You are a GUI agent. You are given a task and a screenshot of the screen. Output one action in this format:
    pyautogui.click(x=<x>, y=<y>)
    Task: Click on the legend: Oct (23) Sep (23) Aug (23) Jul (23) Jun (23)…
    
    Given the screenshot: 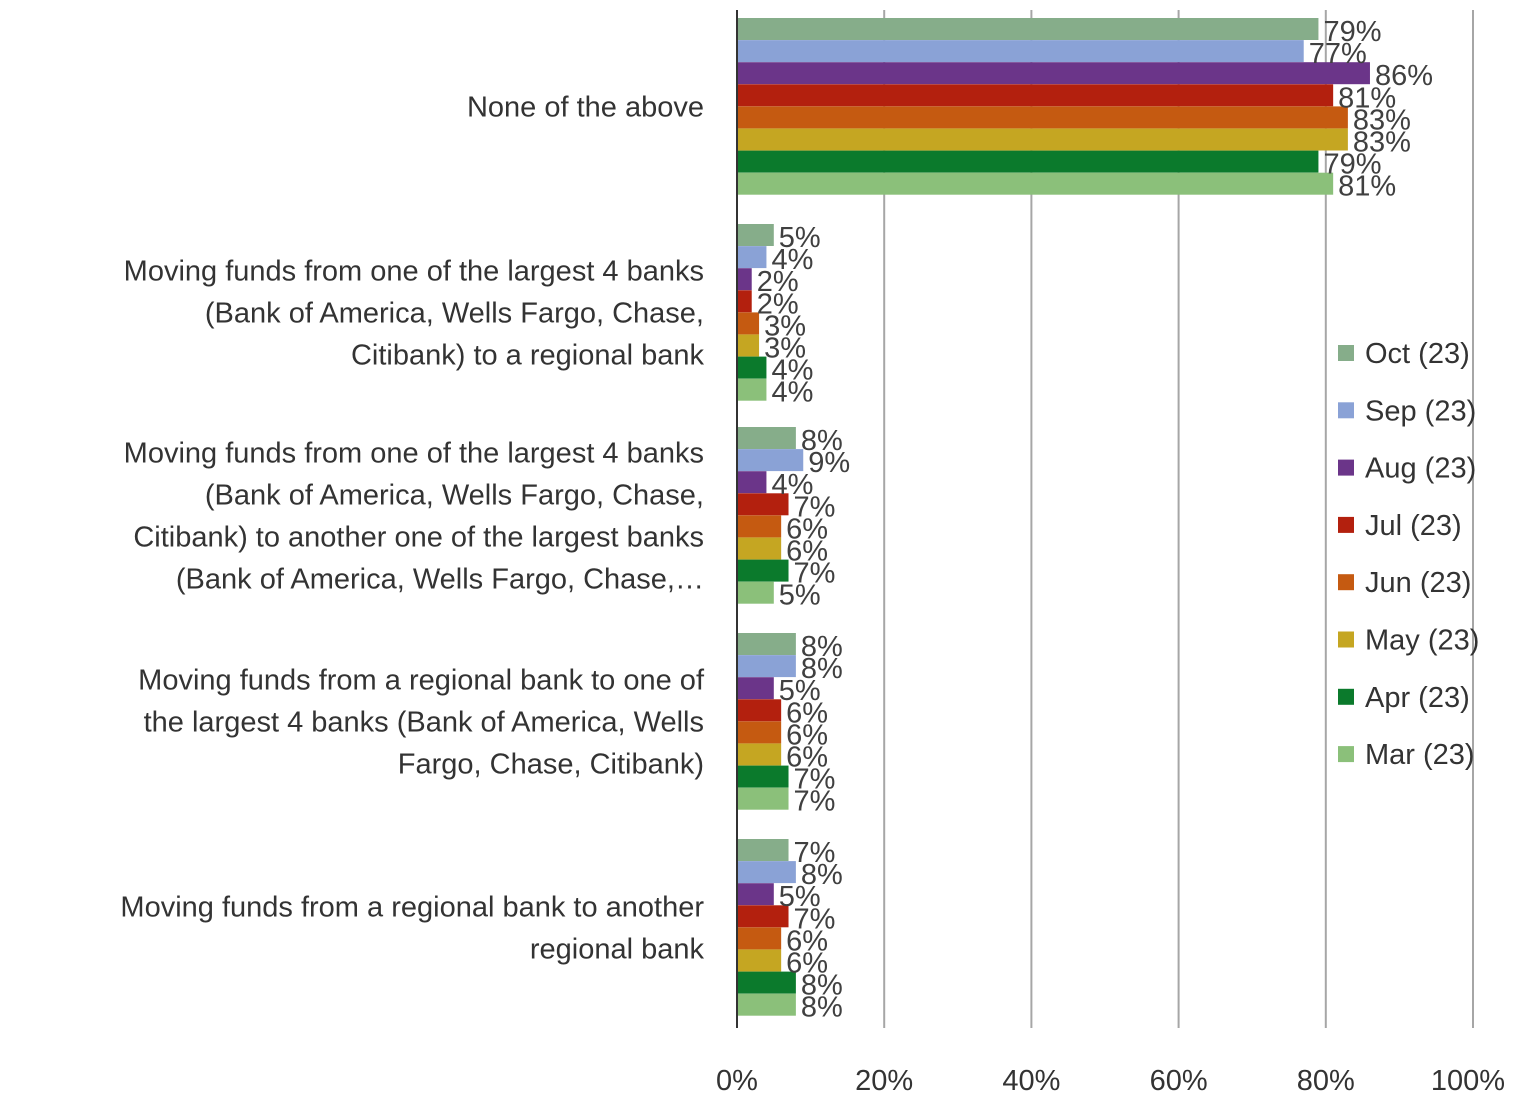 What is the action you would take?
    pyautogui.click(x=1408, y=554)
    